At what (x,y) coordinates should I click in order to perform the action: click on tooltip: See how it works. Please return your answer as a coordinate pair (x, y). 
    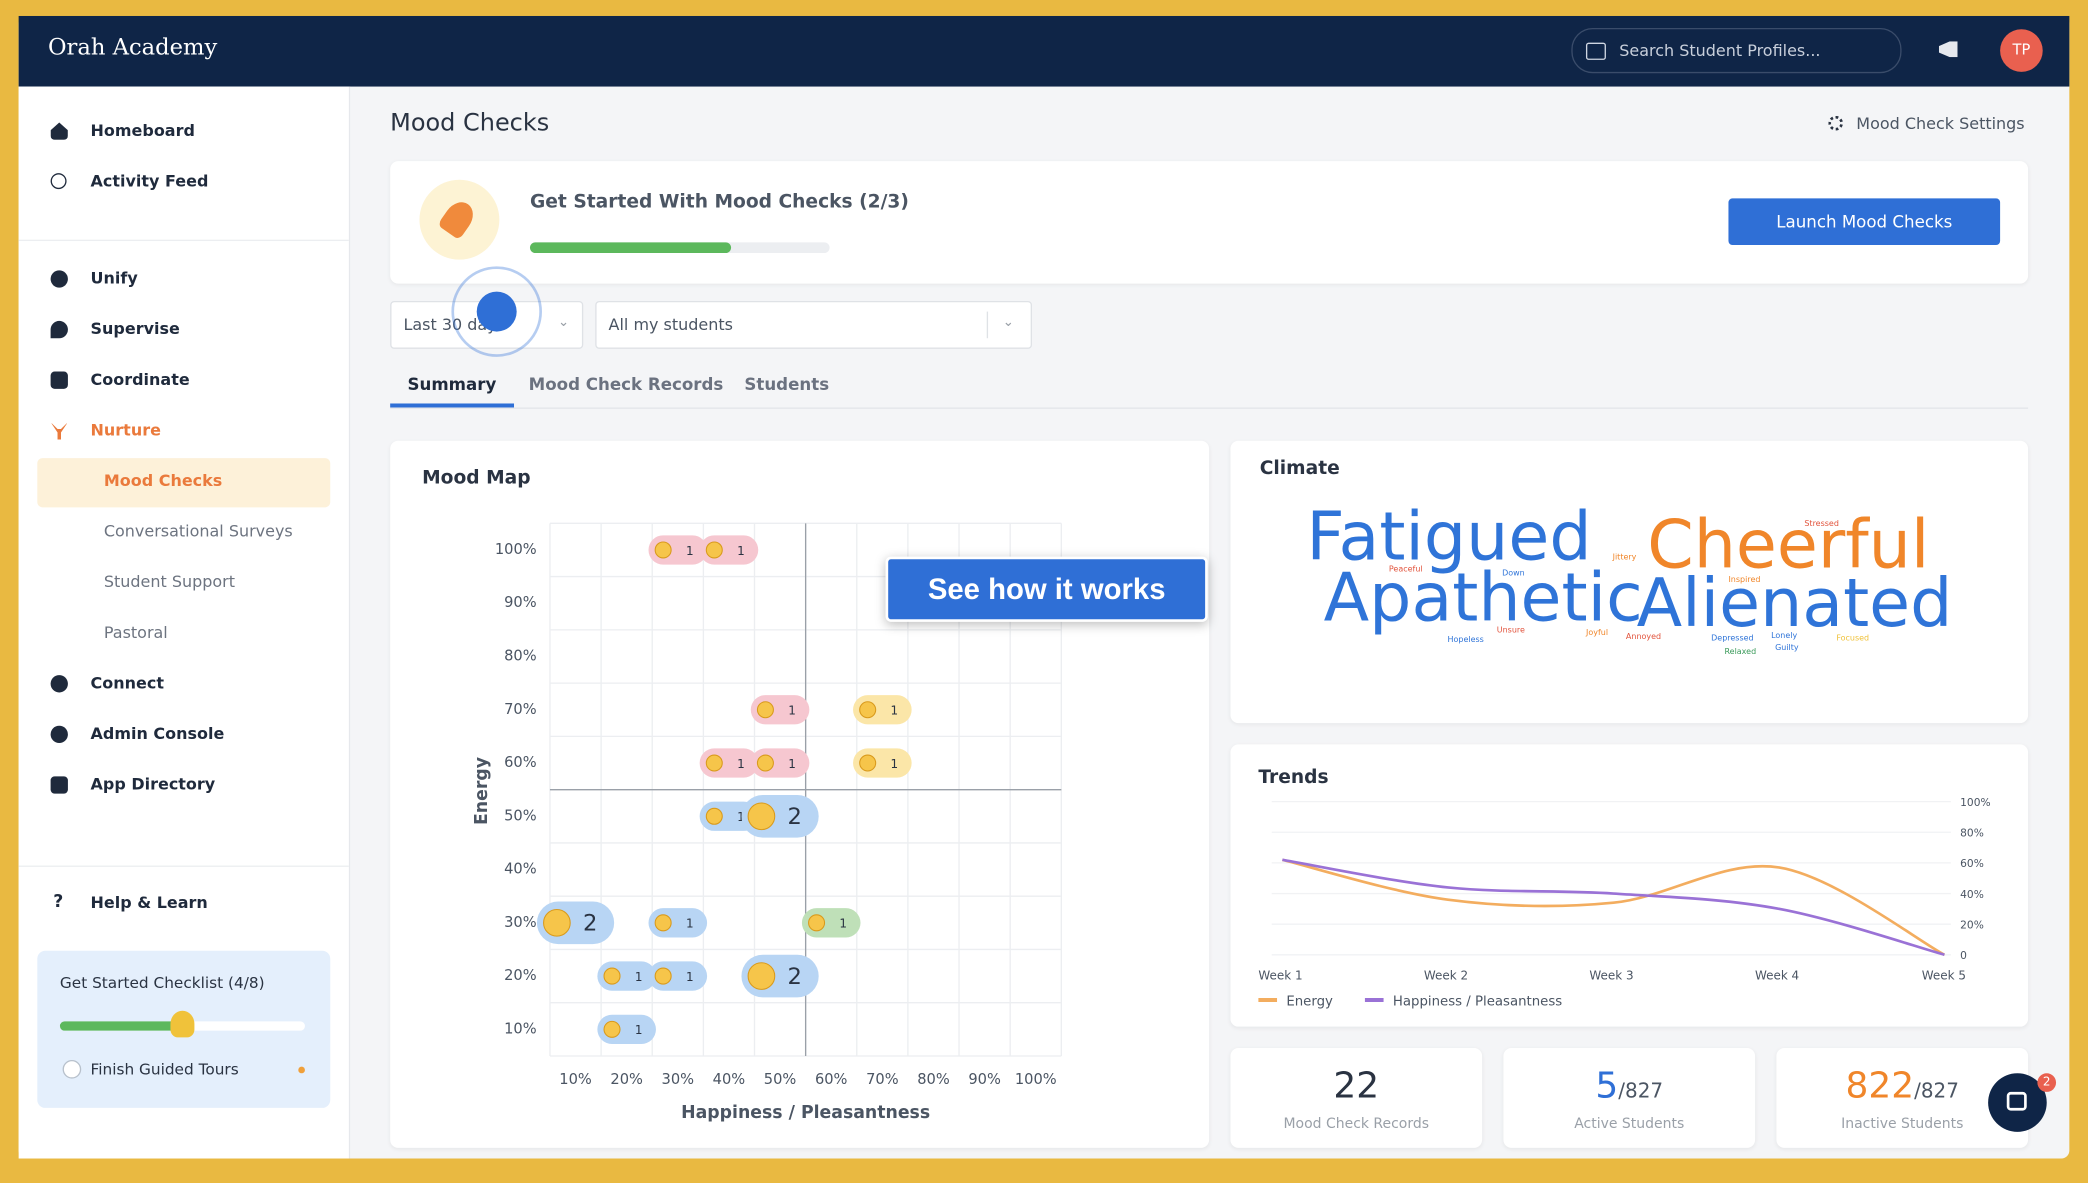
    Looking at the image, I should click on (1046, 589).